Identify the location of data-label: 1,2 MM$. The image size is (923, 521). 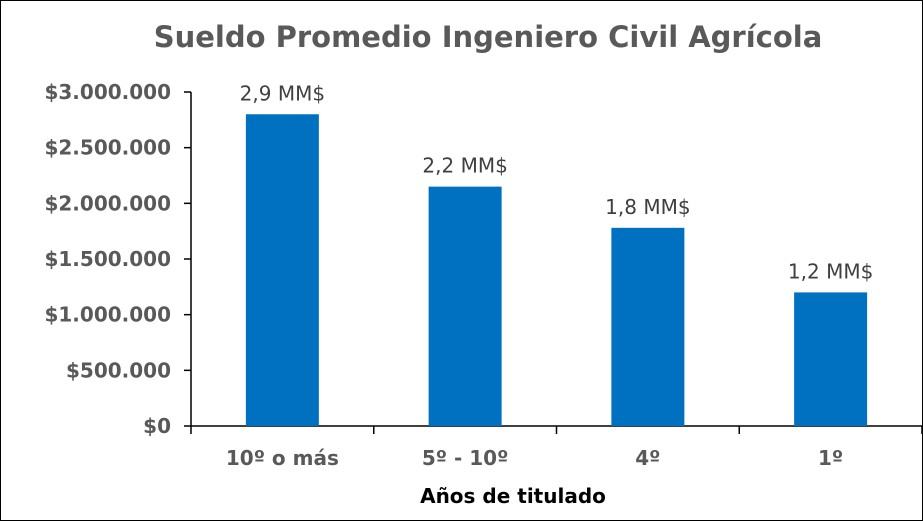
(830, 271).